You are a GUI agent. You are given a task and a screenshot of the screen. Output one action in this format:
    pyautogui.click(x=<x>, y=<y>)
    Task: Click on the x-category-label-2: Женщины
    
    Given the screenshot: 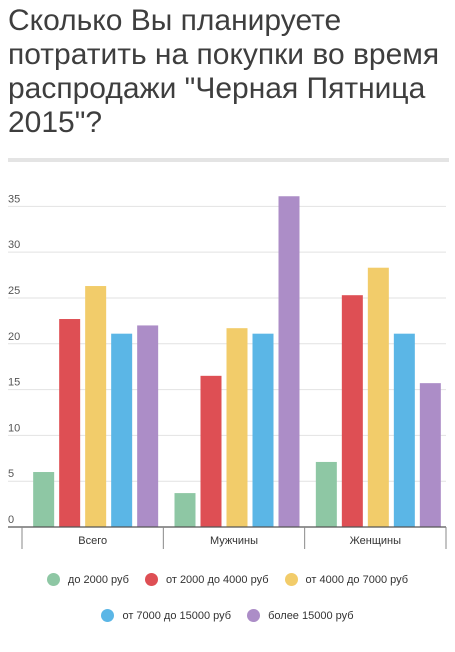 What is the action you would take?
    pyautogui.click(x=375, y=541)
    